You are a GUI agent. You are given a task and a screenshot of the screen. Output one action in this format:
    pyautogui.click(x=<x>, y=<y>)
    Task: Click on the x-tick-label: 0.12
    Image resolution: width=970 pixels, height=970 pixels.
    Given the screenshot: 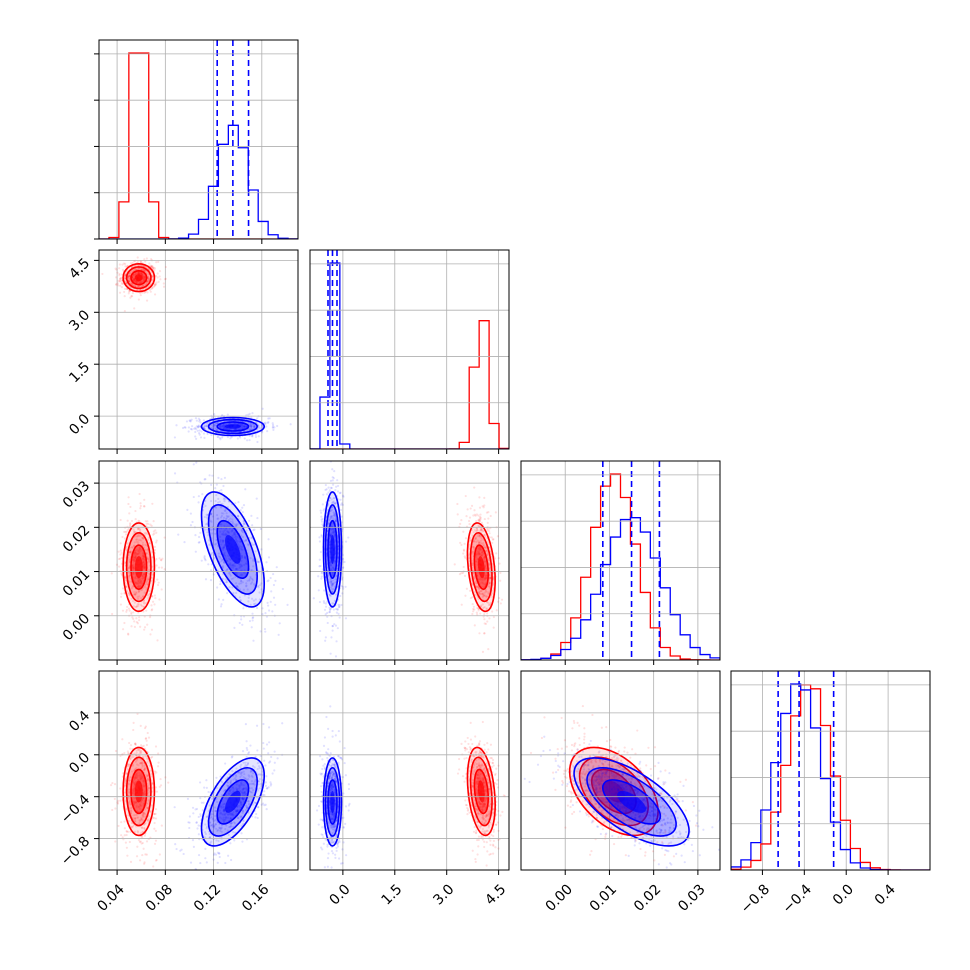 What is the action you would take?
    pyautogui.click(x=207, y=897)
    